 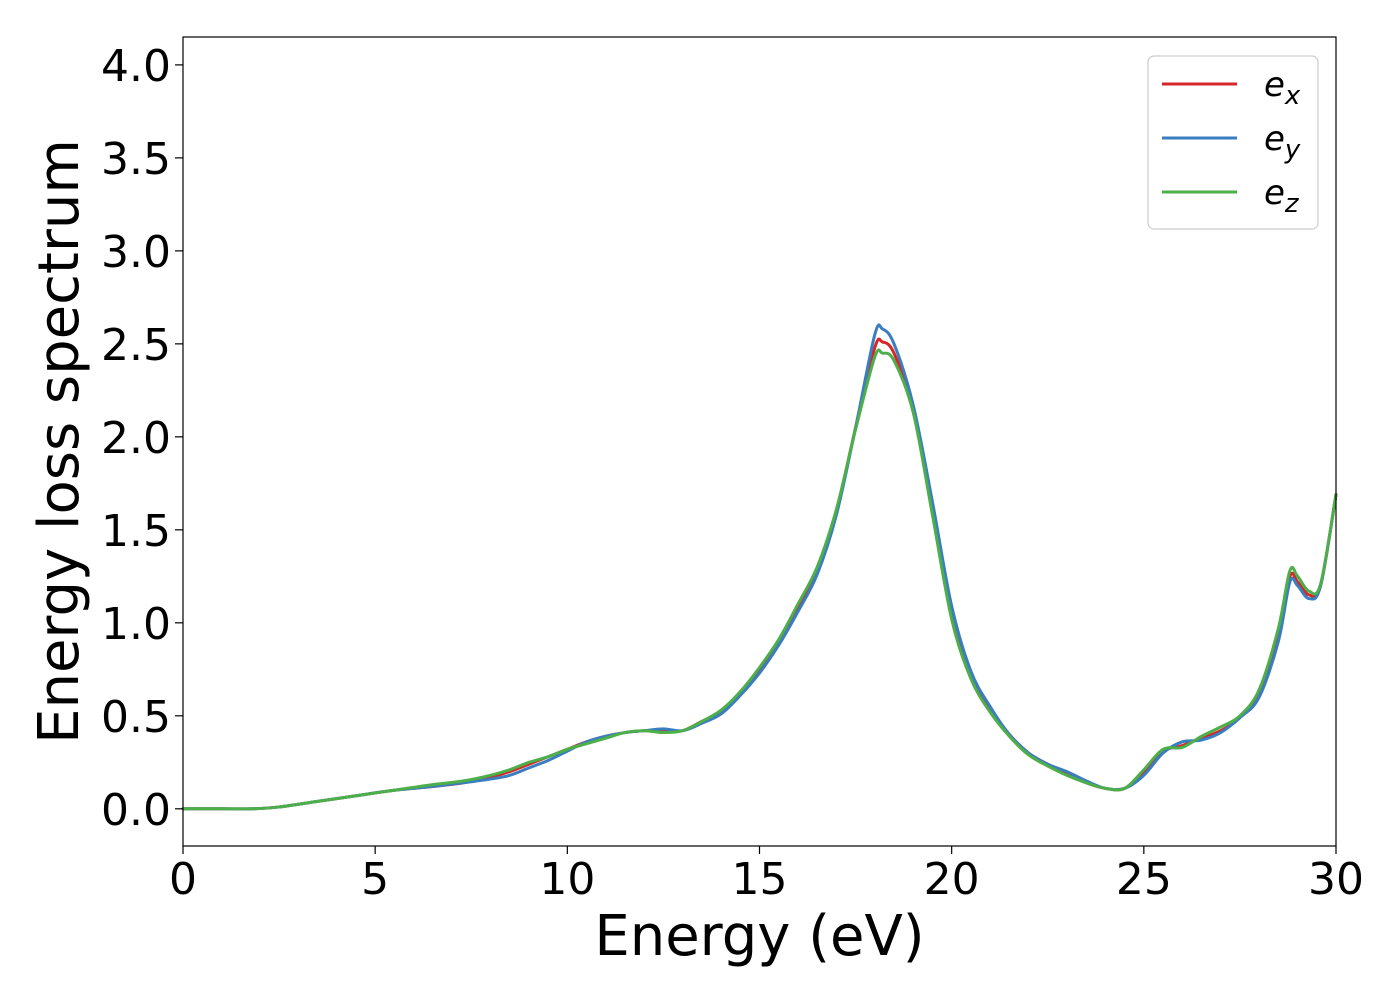 I want to click on x-axis-title: Energy (eV), so click(x=759, y=936).